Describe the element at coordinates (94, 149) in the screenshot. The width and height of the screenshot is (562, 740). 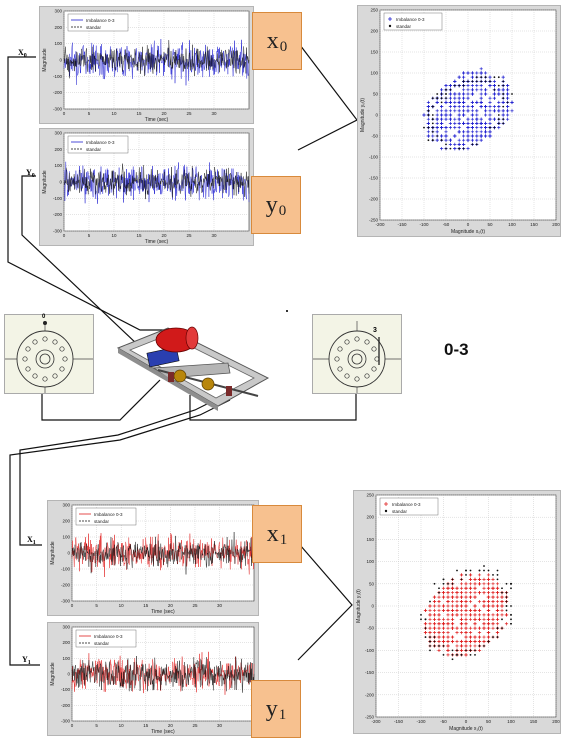
I see `legend-label: standar` at that location.